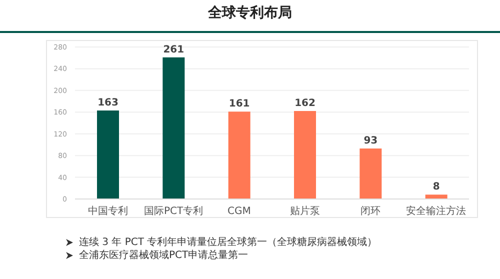  What do you see at coordinates (173, 50) in the screenshot?
I see `data-label: 261` at bounding box center [173, 50].